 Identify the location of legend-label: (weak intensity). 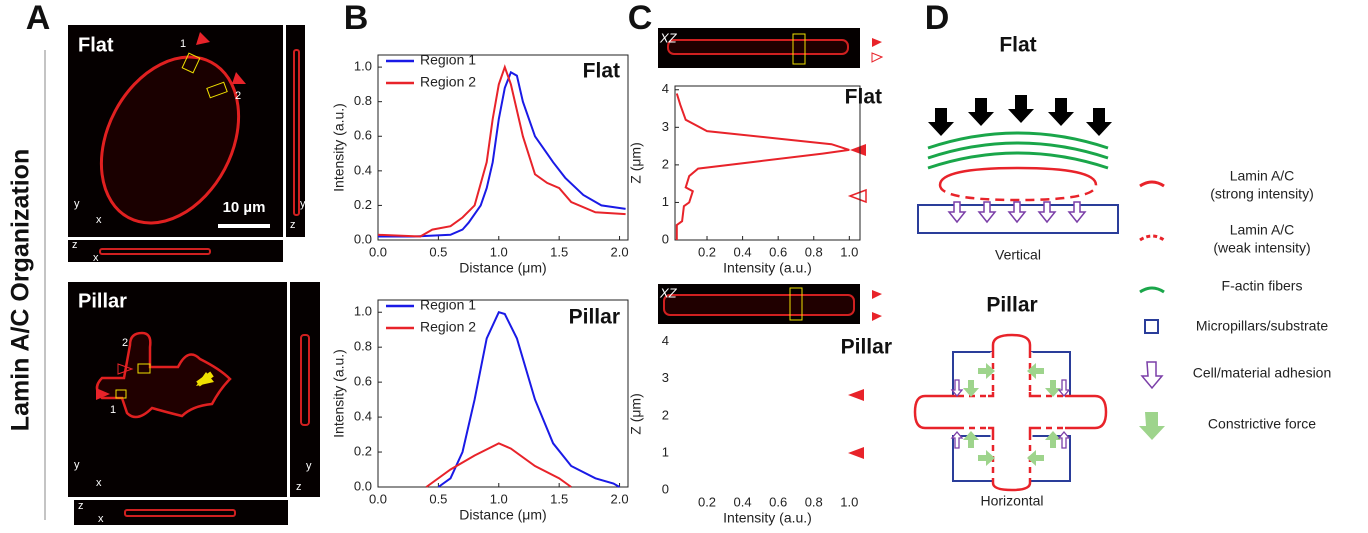
(1261, 248).